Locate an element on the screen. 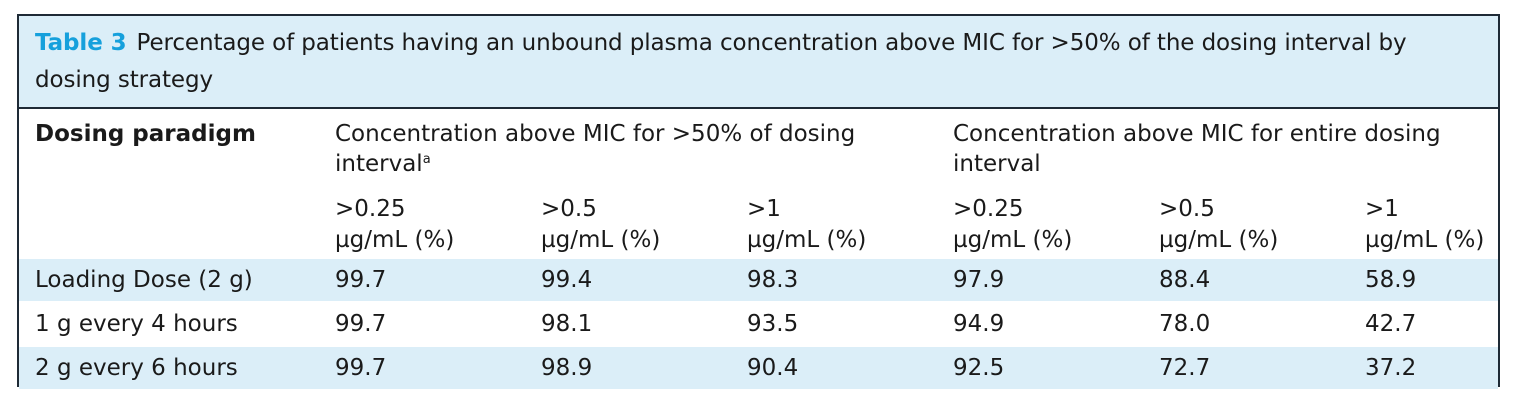  table-cell: 58.9 is located at coordinates (1391, 280).